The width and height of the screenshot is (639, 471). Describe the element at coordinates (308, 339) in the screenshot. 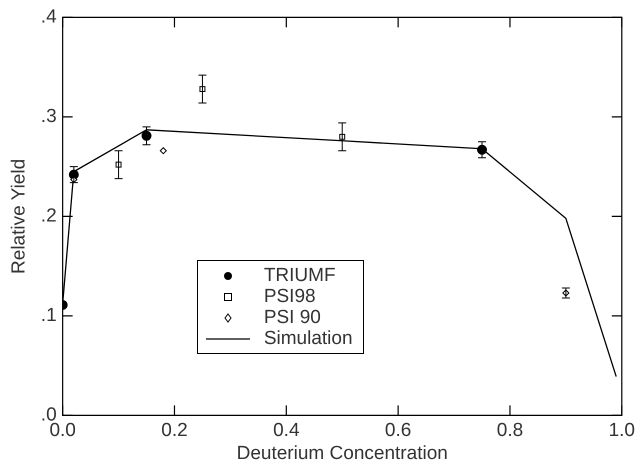

I see `legend-label: Simulation` at that location.